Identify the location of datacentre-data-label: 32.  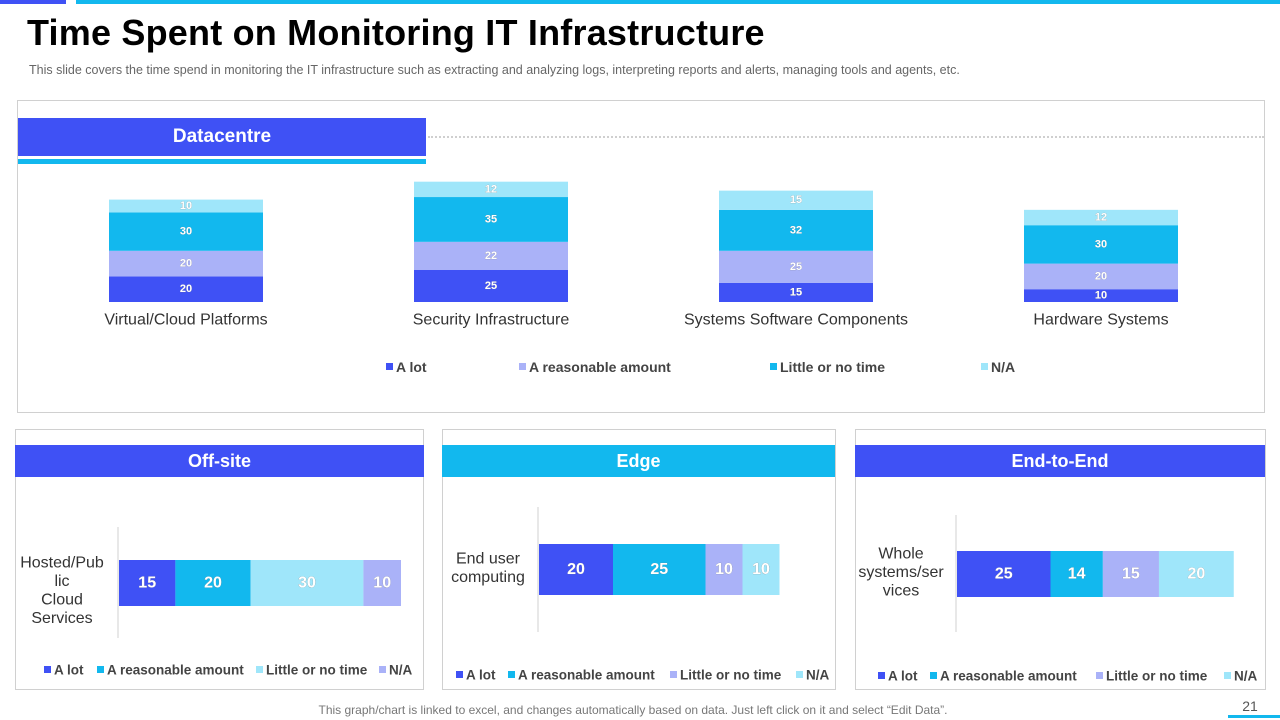
(796, 230).